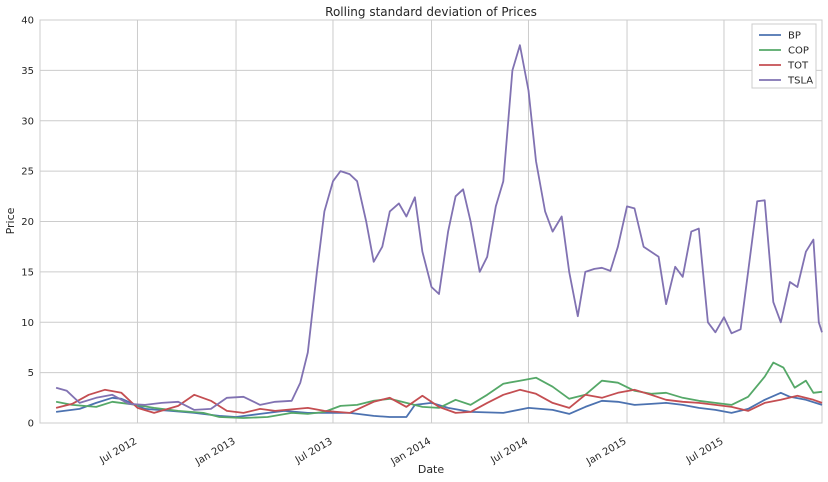 The height and width of the screenshot is (482, 828). I want to click on chart-title: Rolling standard deviation of Prices, so click(431, 12).